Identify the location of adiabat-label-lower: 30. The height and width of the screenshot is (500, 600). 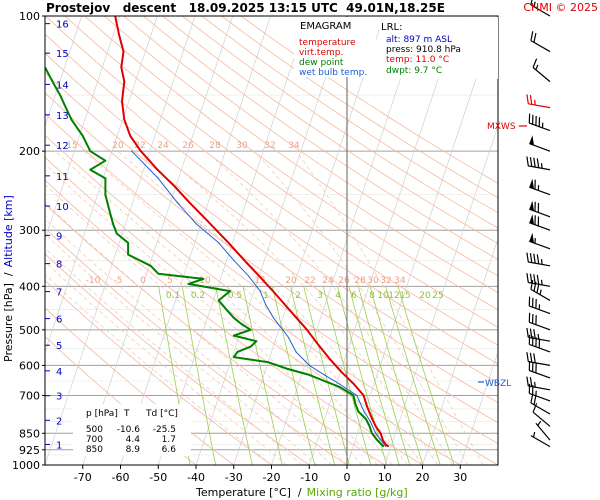
(373, 281).